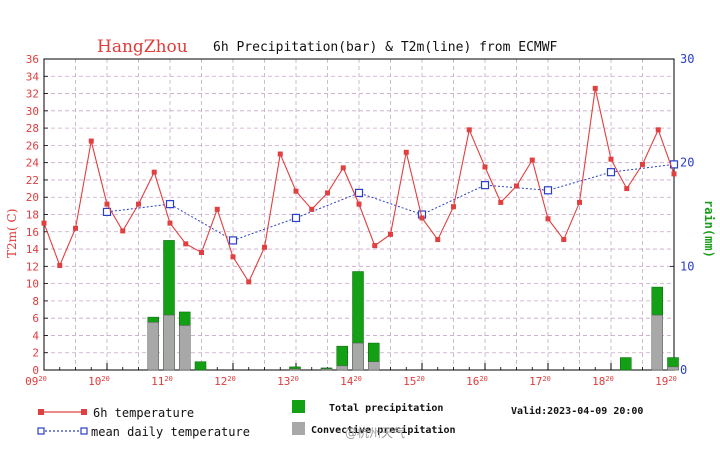 This screenshot has height=455, width=720. Describe the element at coordinates (414, 381) in the screenshot. I see `x-tick-label: 1520` at that location.